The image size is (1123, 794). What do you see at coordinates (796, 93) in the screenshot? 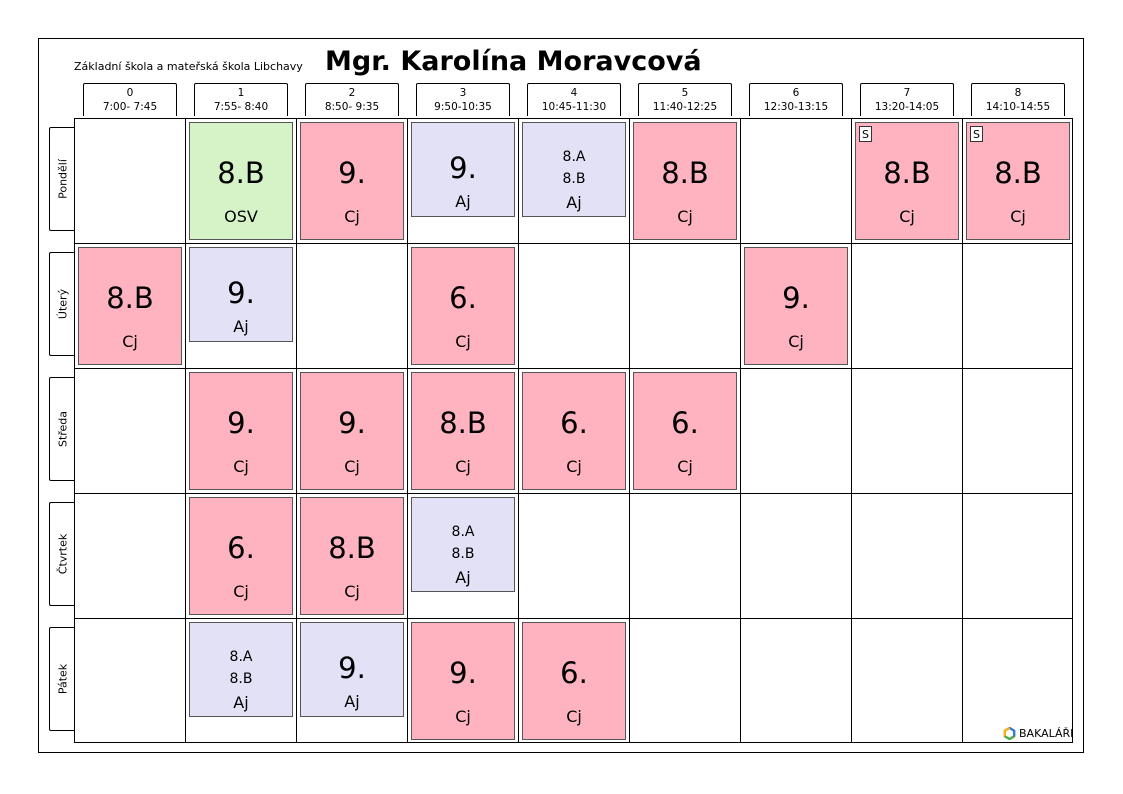
I see `period-number: 6` at bounding box center [796, 93].